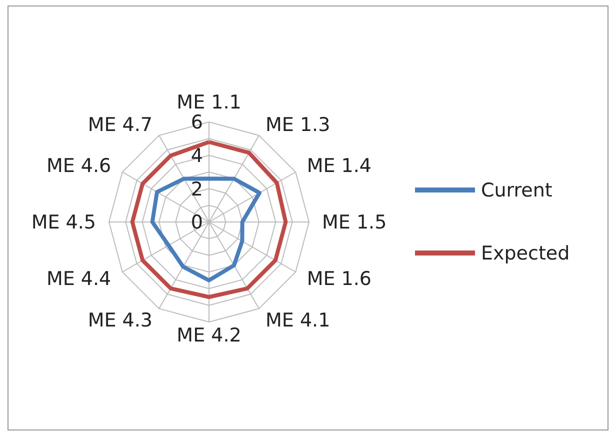  Describe the element at coordinates (339, 279) in the screenshot. I see `spoke-label: ME 1.6` at that location.